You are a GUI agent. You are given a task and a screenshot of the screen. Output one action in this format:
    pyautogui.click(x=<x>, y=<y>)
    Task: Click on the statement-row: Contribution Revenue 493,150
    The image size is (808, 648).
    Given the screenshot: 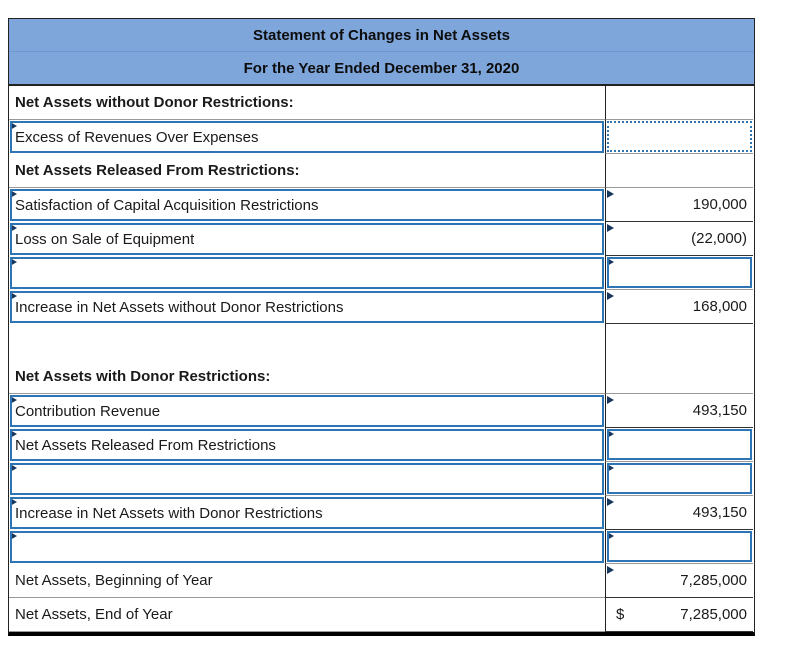 What is the action you would take?
    pyautogui.click(x=381, y=411)
    